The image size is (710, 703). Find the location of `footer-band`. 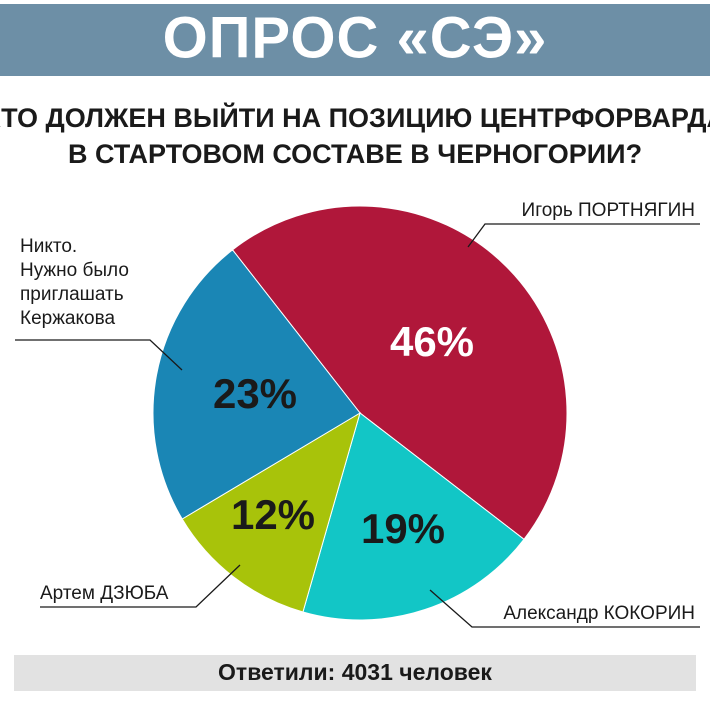

footer-band is located at coordinates (355, 673).